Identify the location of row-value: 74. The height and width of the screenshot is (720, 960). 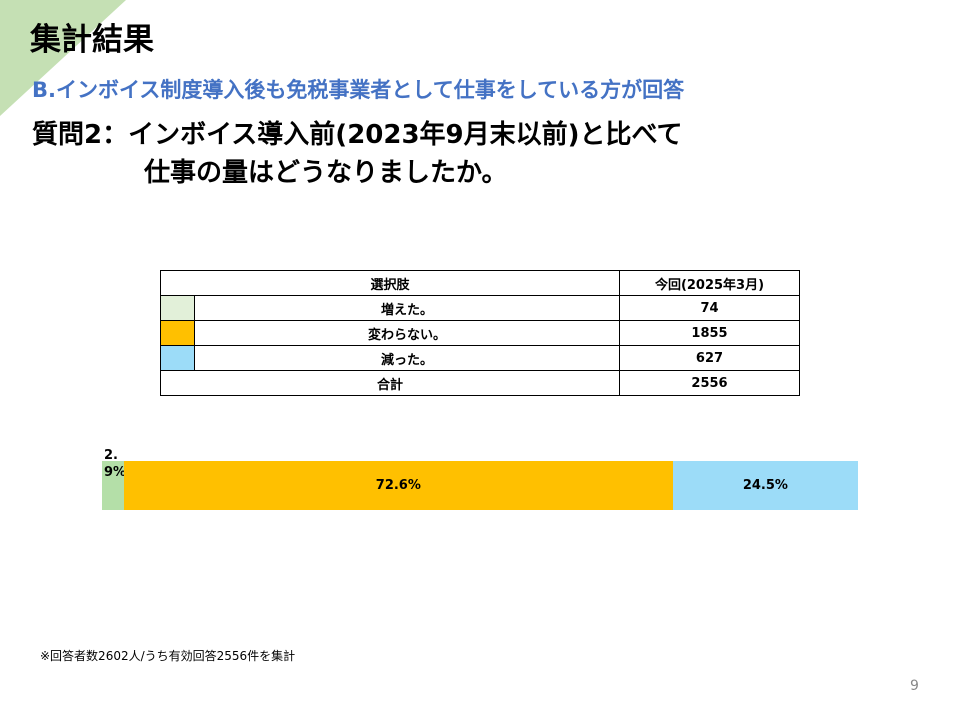
(709, 308).